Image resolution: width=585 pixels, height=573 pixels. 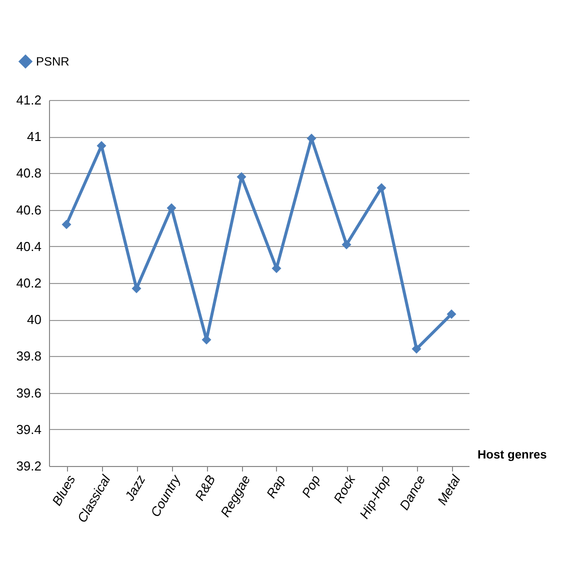 I want to click on y-tick-label: 39.2, so click(x=29, y=466).